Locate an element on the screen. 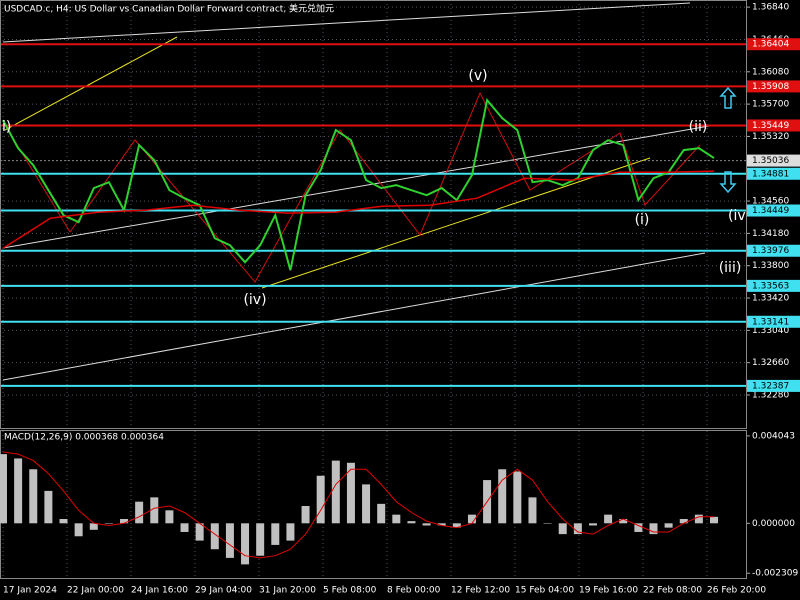 This screenshot has height=600, width=800. x-tick-label: 31 Jan 20:00 is located at coordinates (287, 591).